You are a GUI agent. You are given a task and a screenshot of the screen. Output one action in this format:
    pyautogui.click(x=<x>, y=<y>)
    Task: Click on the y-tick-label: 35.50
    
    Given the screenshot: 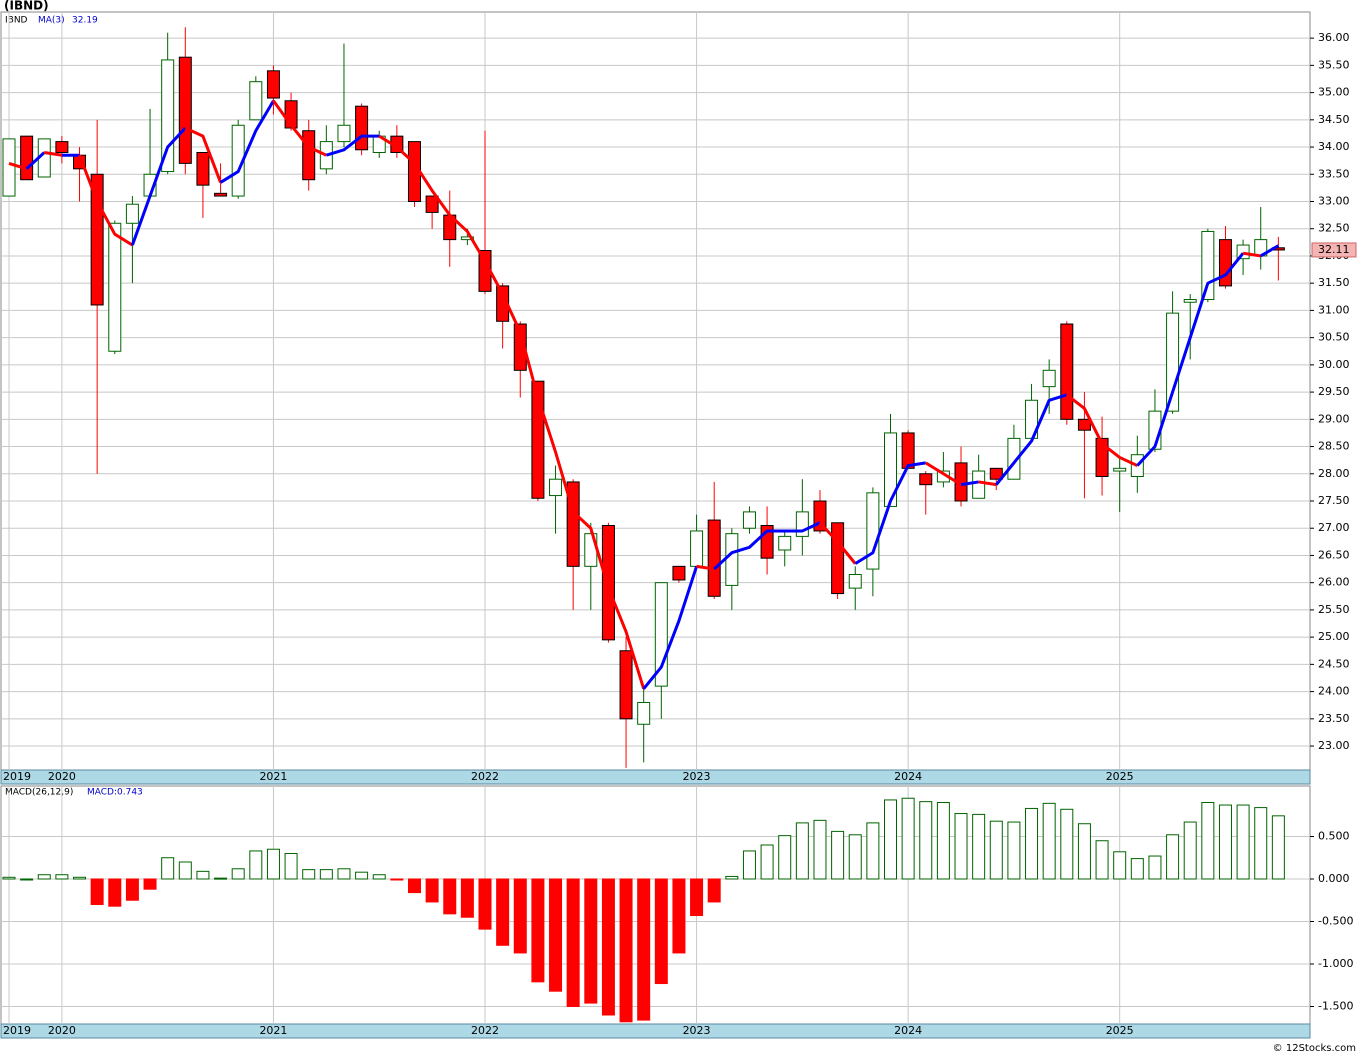 What is the action you would take?
    pyautogui.click(x=1334, y=64)
    